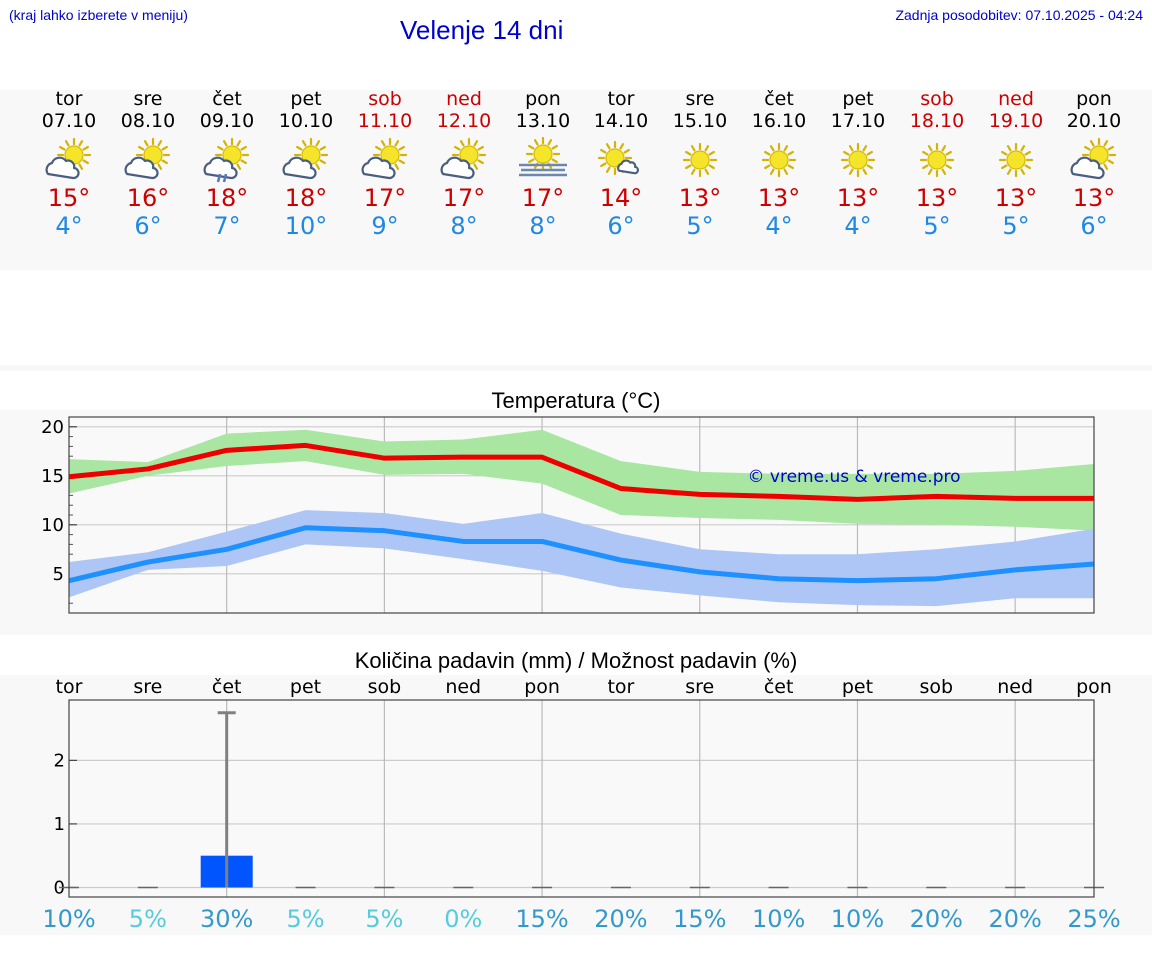  Describe the element at coordinates (857, 687) in the screenshot. I see `precip-day-label: pet` at that location.